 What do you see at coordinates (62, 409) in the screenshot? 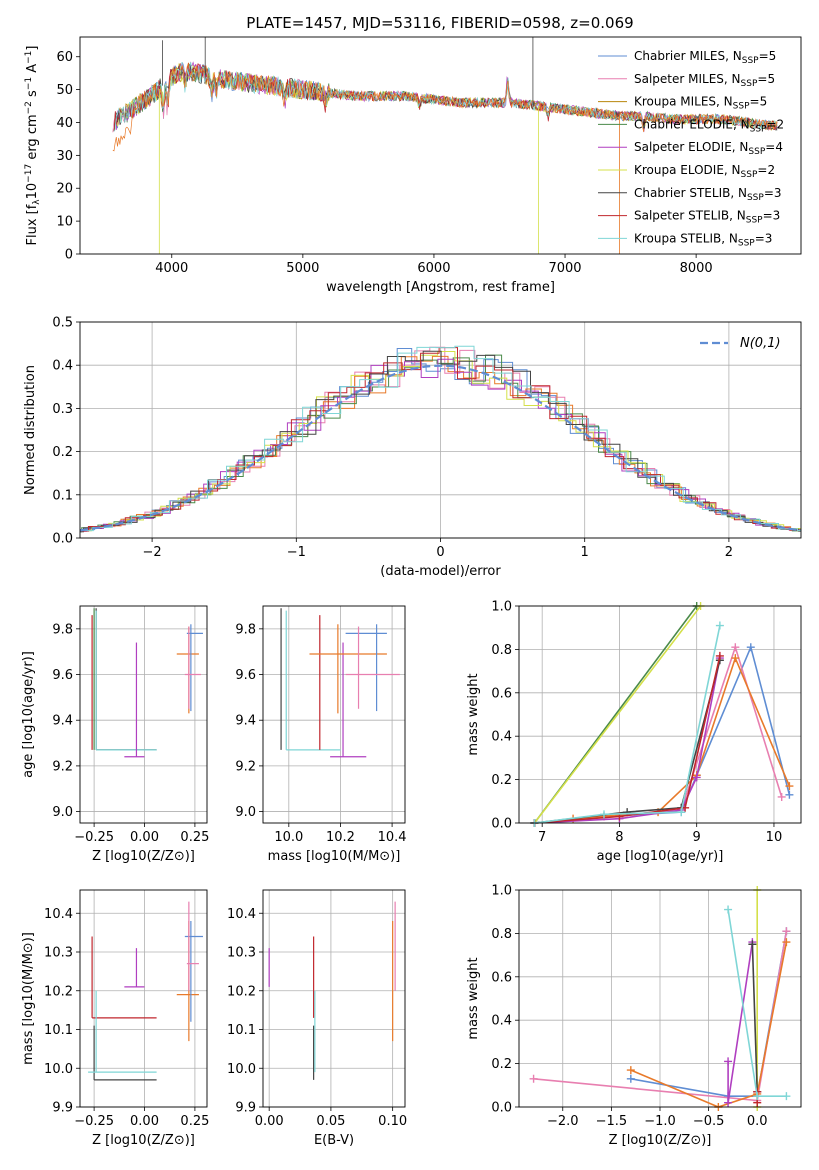
I see `y-tick-label: 0.3` at bounding box center [62, 409].